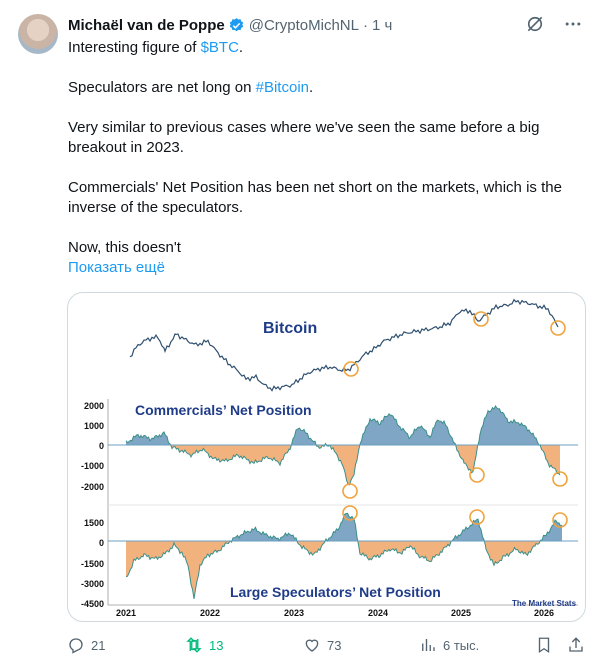 Image resolution: width=603 pixels, height=665 pixels. Describe the element at coordinates (38, 34) in the screenshot. I see `avatar` at that location.